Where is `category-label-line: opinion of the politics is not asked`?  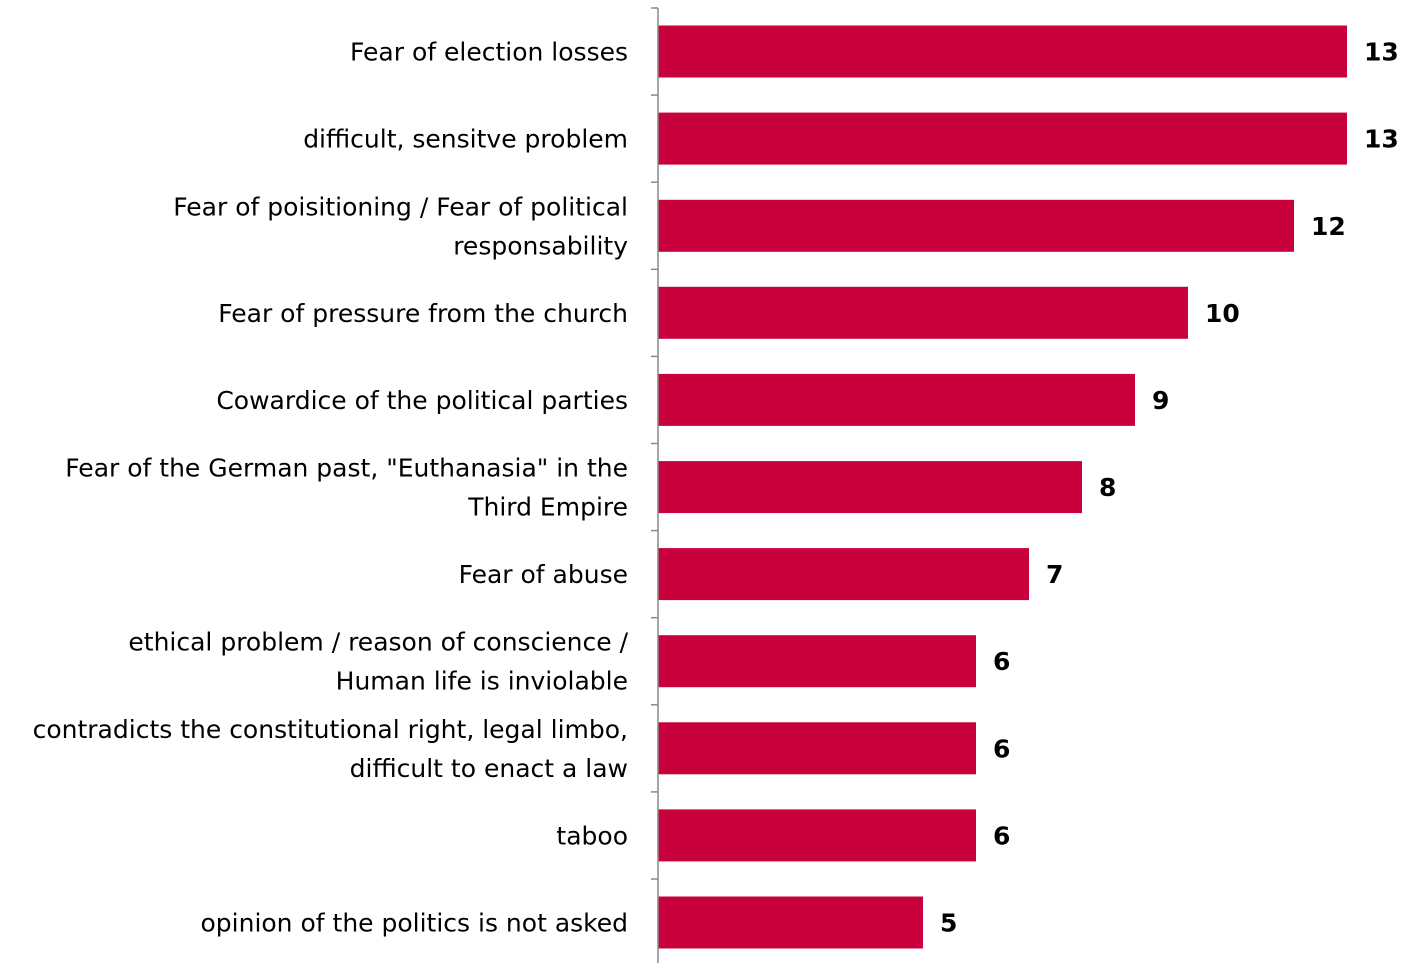 category-label-line: opinion of the politics is not asked is located at coordinates (414, 923).